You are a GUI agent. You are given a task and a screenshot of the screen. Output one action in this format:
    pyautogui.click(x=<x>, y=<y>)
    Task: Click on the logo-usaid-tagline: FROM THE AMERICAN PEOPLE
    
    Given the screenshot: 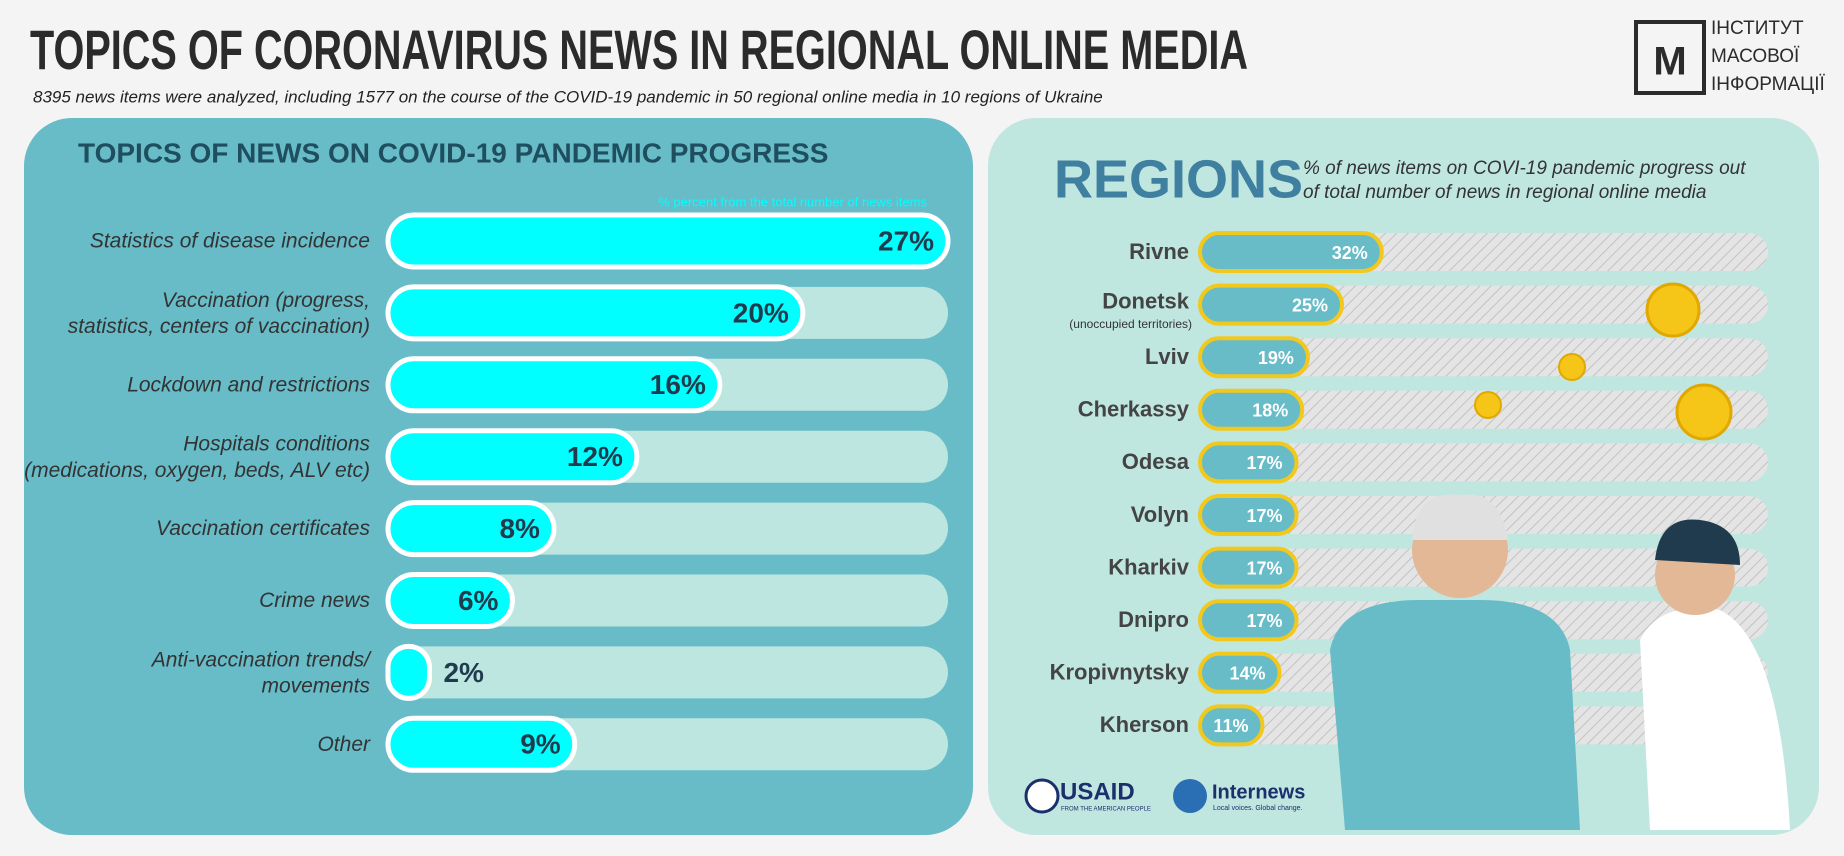 What is the action you would take?
    pyautogui.click(x=1106, y=810)
    